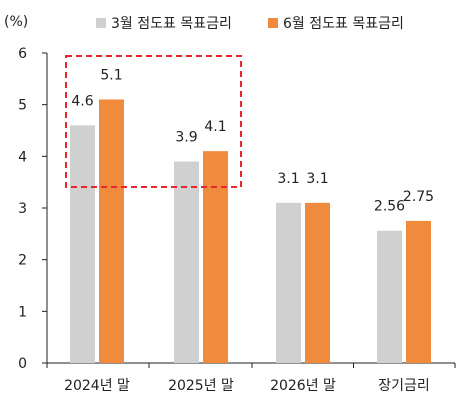 Image resolution: width=475 pixels, height=404 pixels. What do you see at coordinates (215, 127) in the screenshot?
I see `data-label-june: 4.1` at bounding box center [215, 127].